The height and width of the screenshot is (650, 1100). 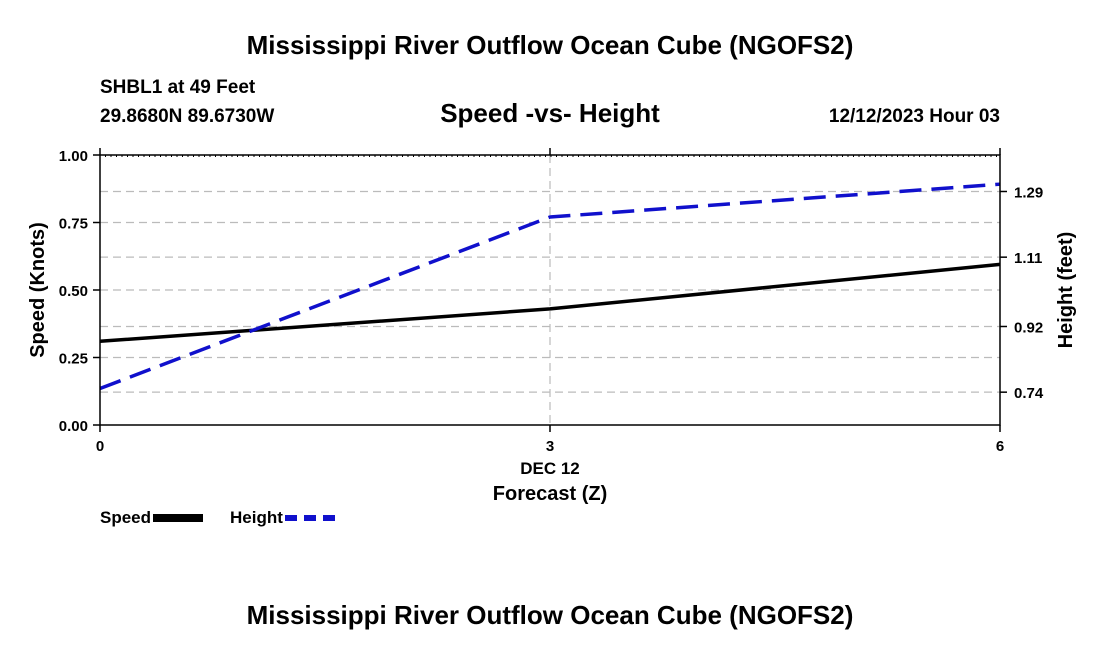 I want to click on legend-speed-label: Speed, so click(x=126, y=517).